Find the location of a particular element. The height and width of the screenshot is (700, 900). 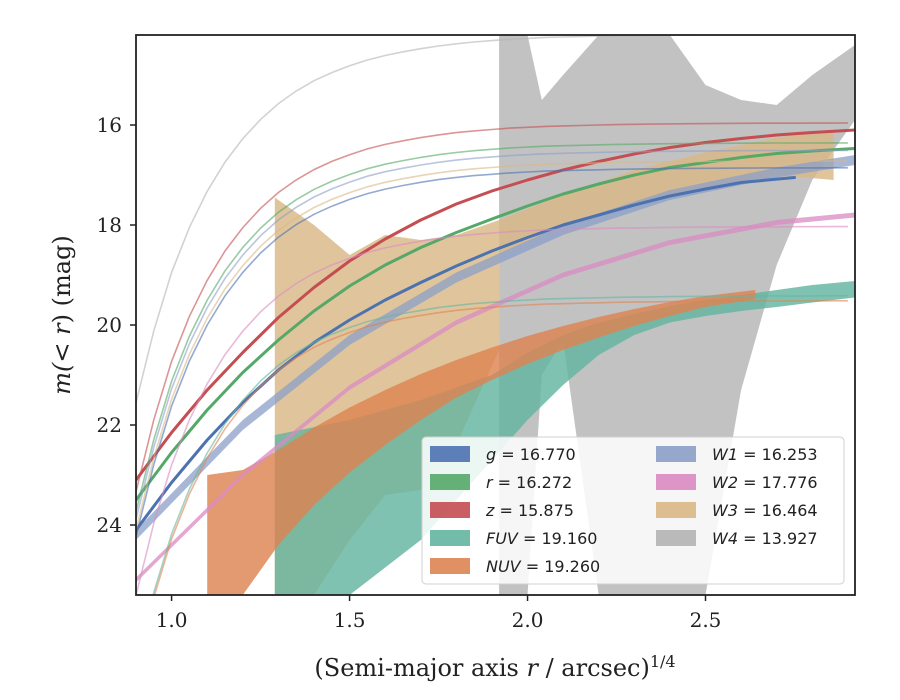

legend-swatch-fuv is located at coordinates (450, 538).